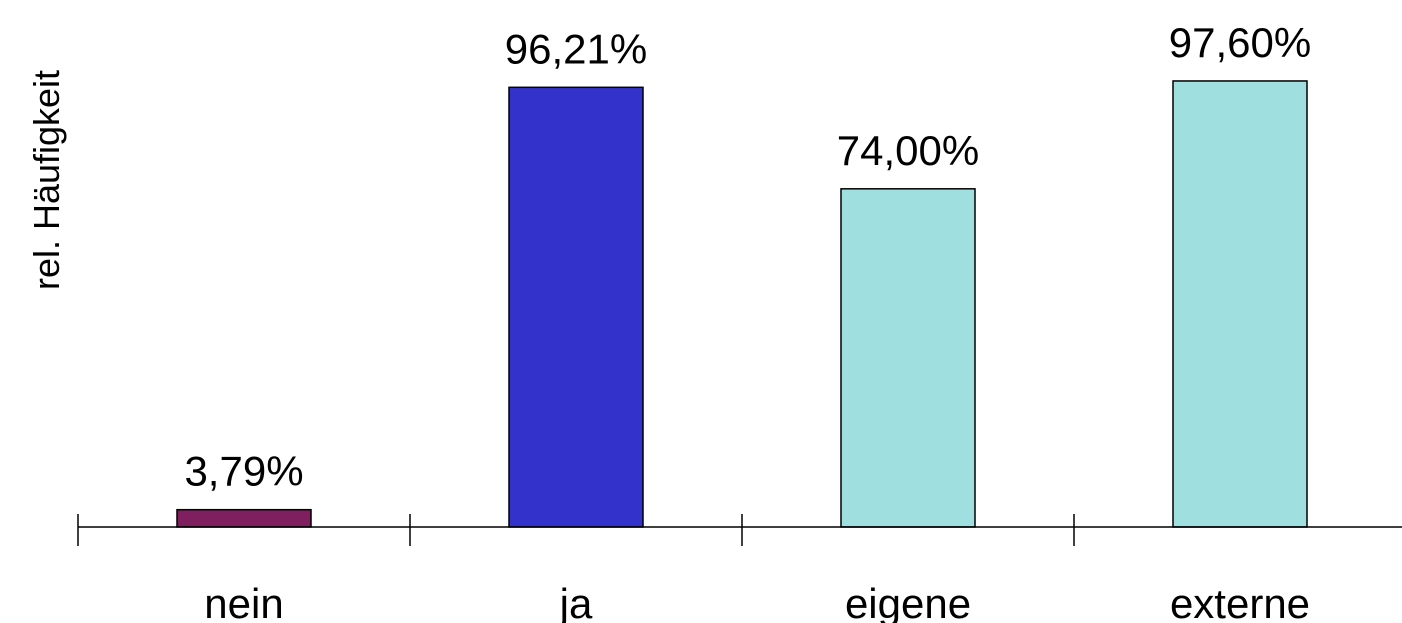 The height and width of the screenshot is (623, 1402). Describe the element at coordinates (1240, 42) in the screenshot. I see `data-label-externe: 97,60%` at that location.